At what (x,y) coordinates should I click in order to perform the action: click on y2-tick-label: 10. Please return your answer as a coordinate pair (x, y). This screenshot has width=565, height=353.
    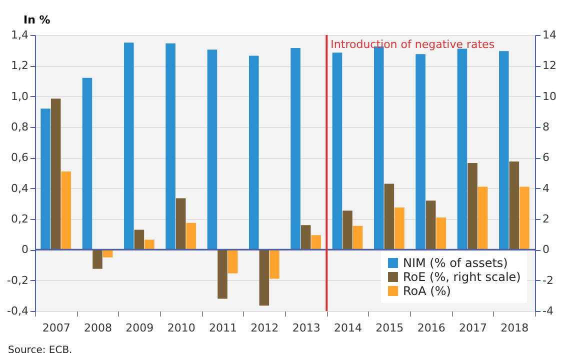
    Looking at the image, I should click on (549, 96).